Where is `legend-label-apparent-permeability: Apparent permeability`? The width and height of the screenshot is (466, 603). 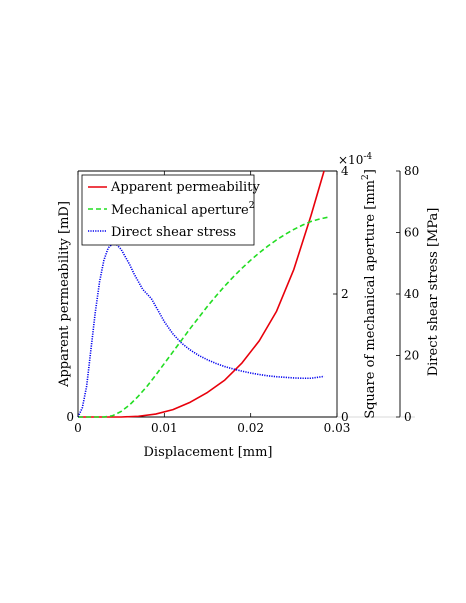
legend-label-apparent-permeability: Apparent permeability is located at coordinates (185, 187).